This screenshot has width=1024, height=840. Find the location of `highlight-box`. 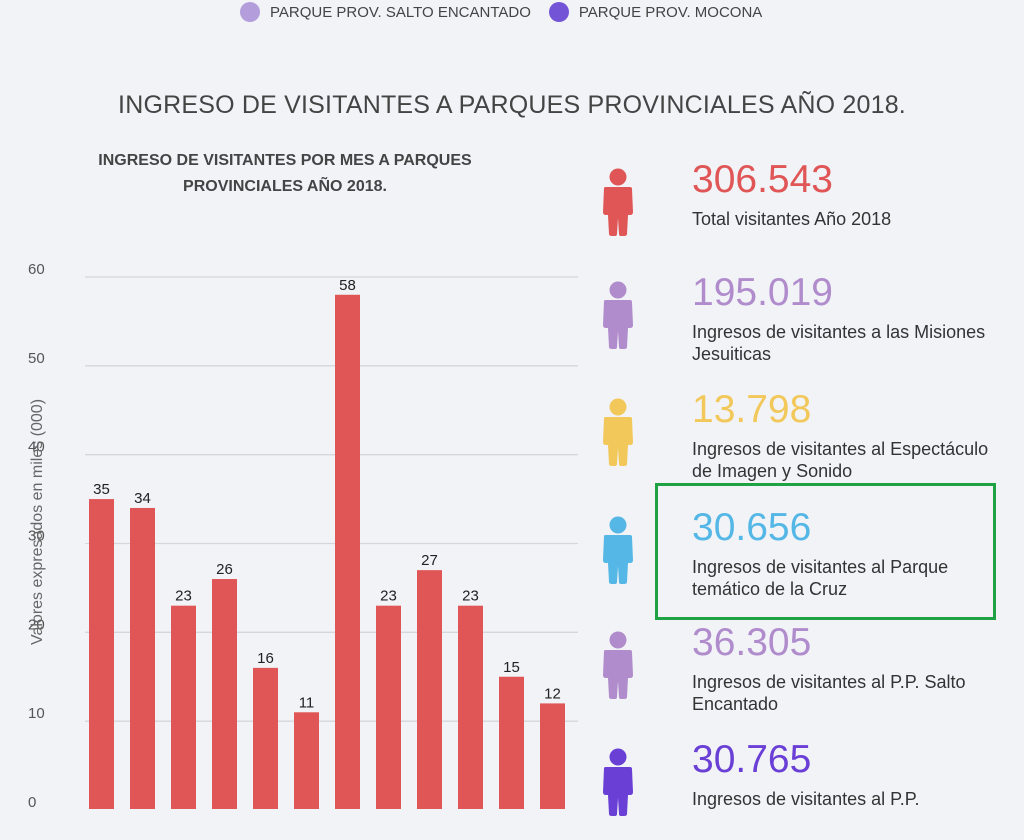

highlight-box is located at coordinates (825, 551).